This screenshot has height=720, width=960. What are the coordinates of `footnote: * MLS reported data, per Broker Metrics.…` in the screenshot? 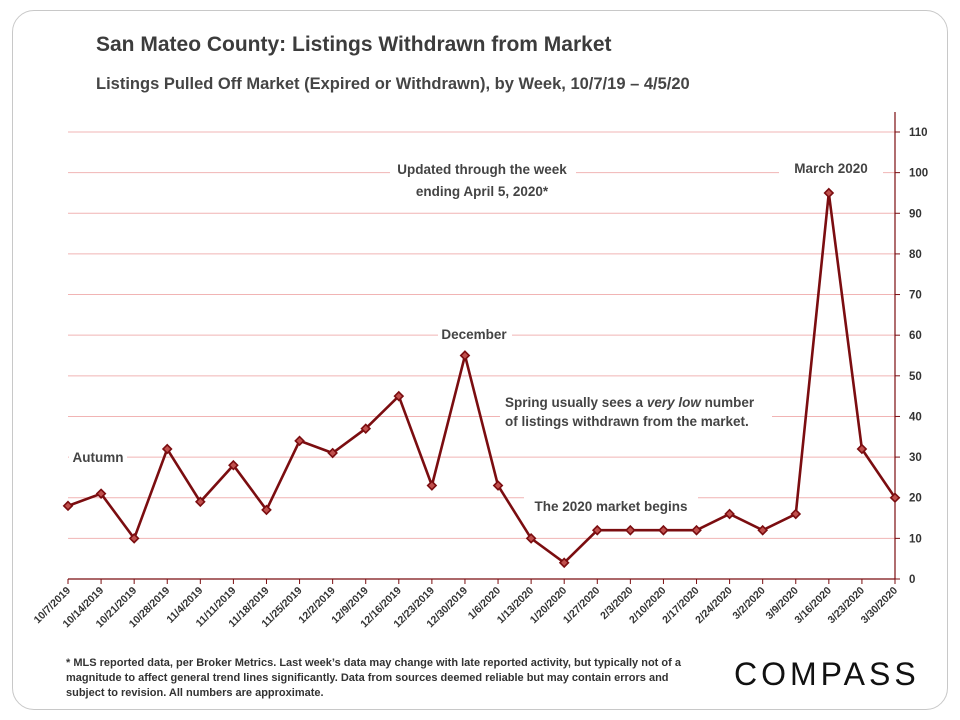 It's located at (373, 678).